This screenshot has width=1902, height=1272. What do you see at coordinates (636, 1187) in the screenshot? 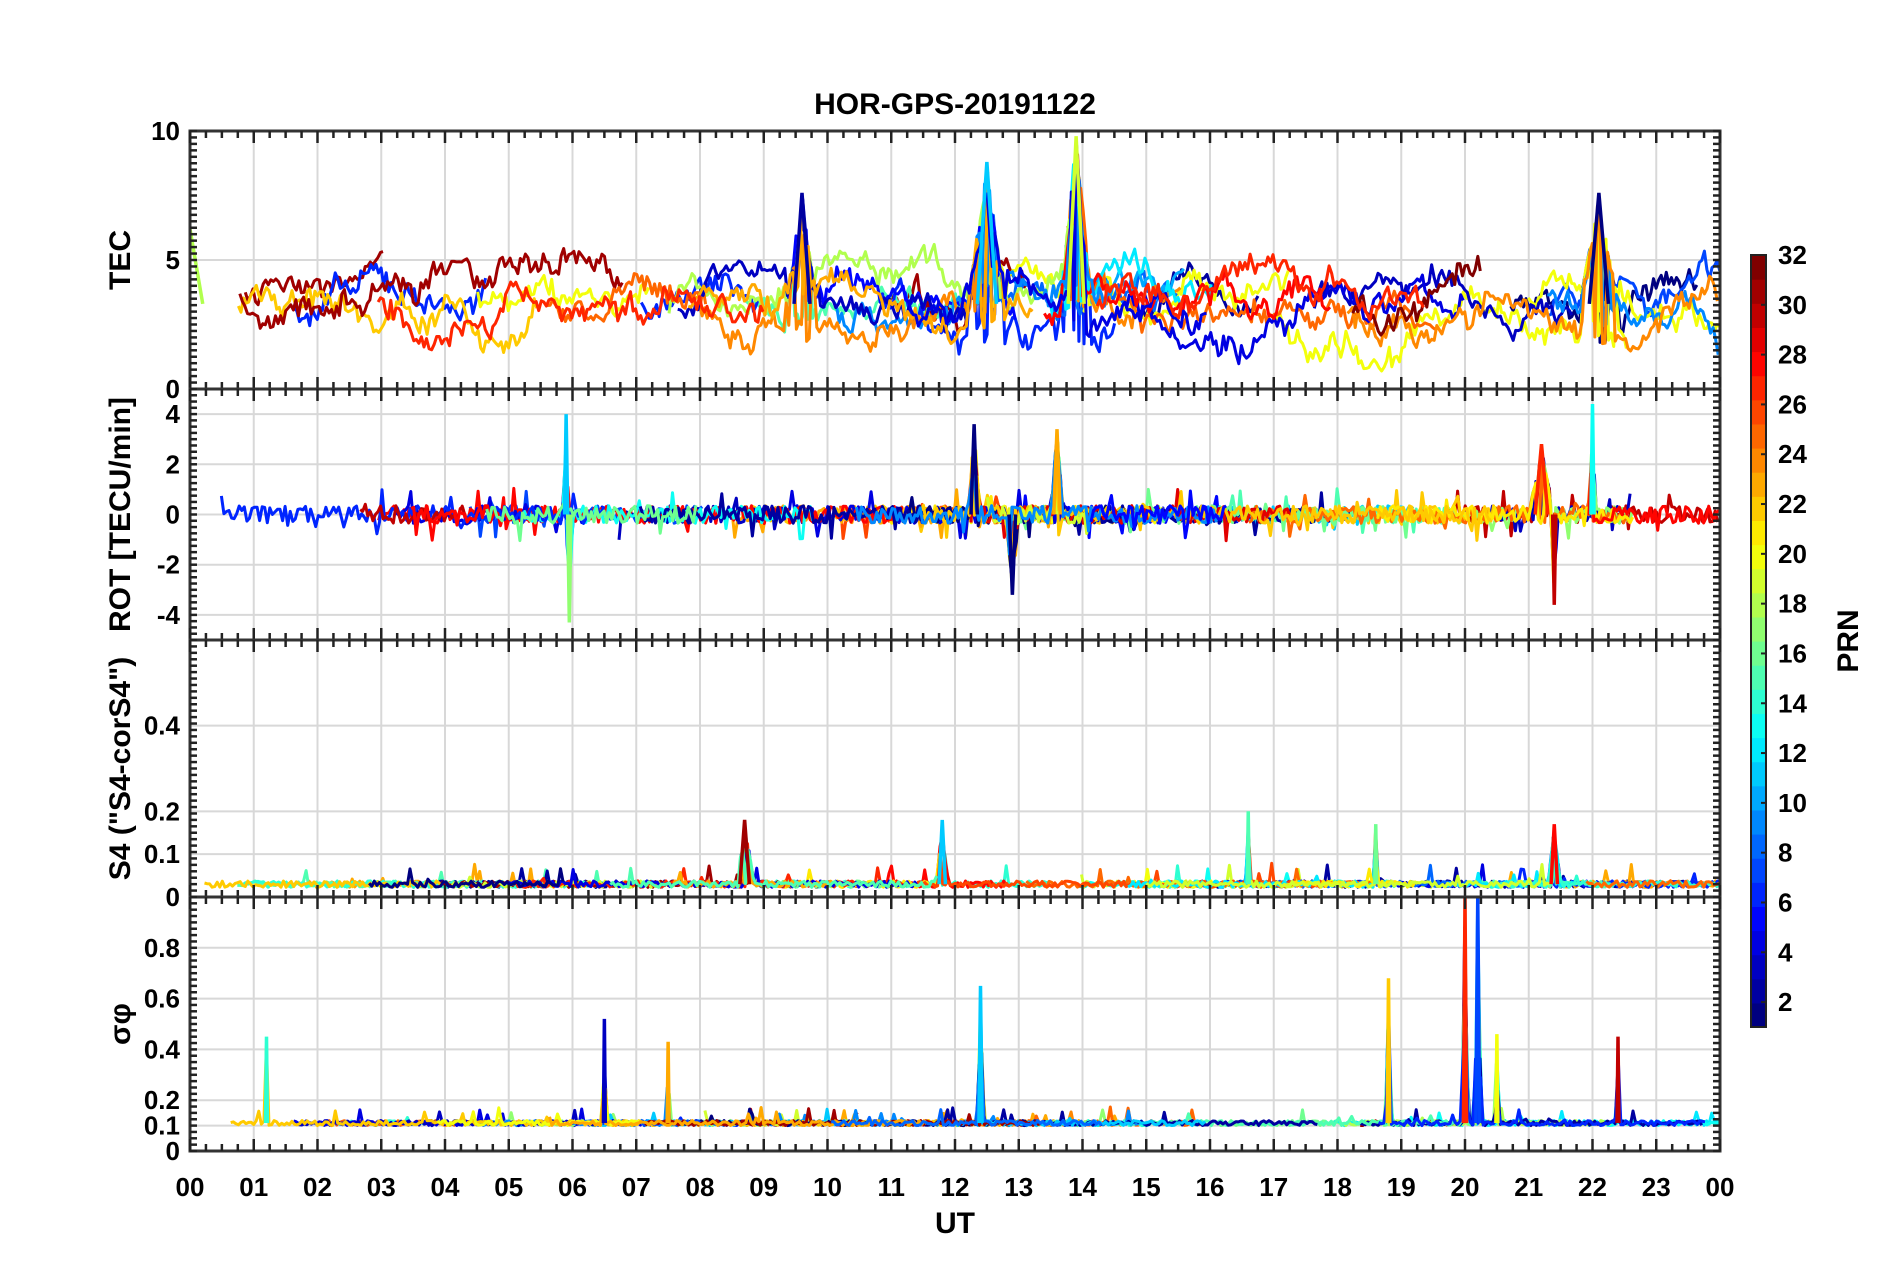
I see `x-tick-label: 07` at bounding box center [636, 1187].